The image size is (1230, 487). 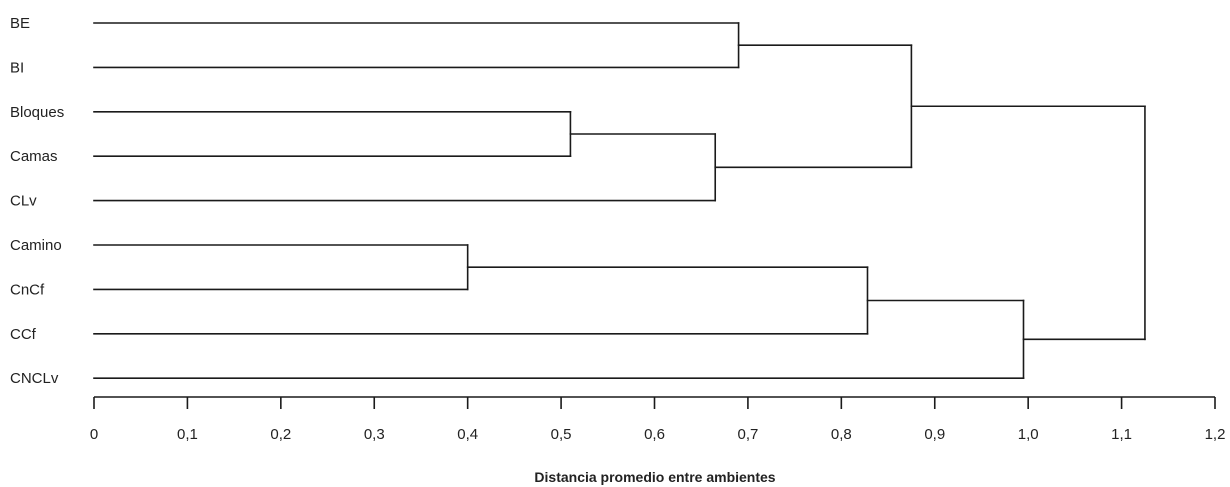 What do you see at coordinates (34, 156) in the screenshot?
I see `leaf-label: Camas` at bounding box center [34, 156].